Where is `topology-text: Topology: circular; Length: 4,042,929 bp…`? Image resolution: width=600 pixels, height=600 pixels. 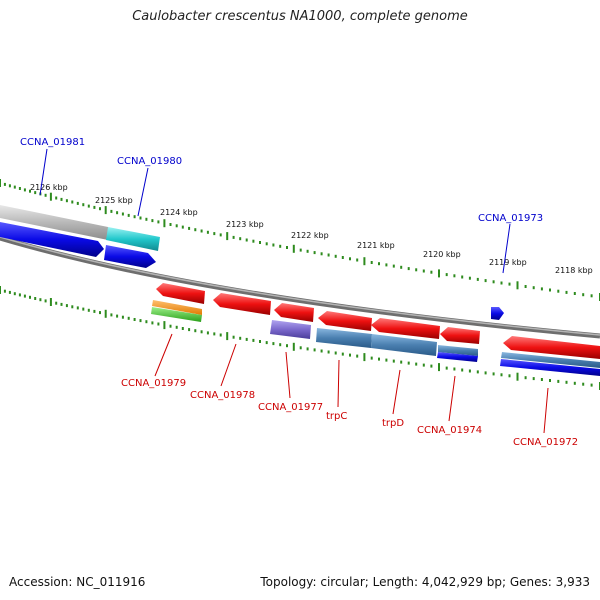 topology-text: Topology: circular; Length: 4,042,929 bp… is located at coordinates (425, 582).